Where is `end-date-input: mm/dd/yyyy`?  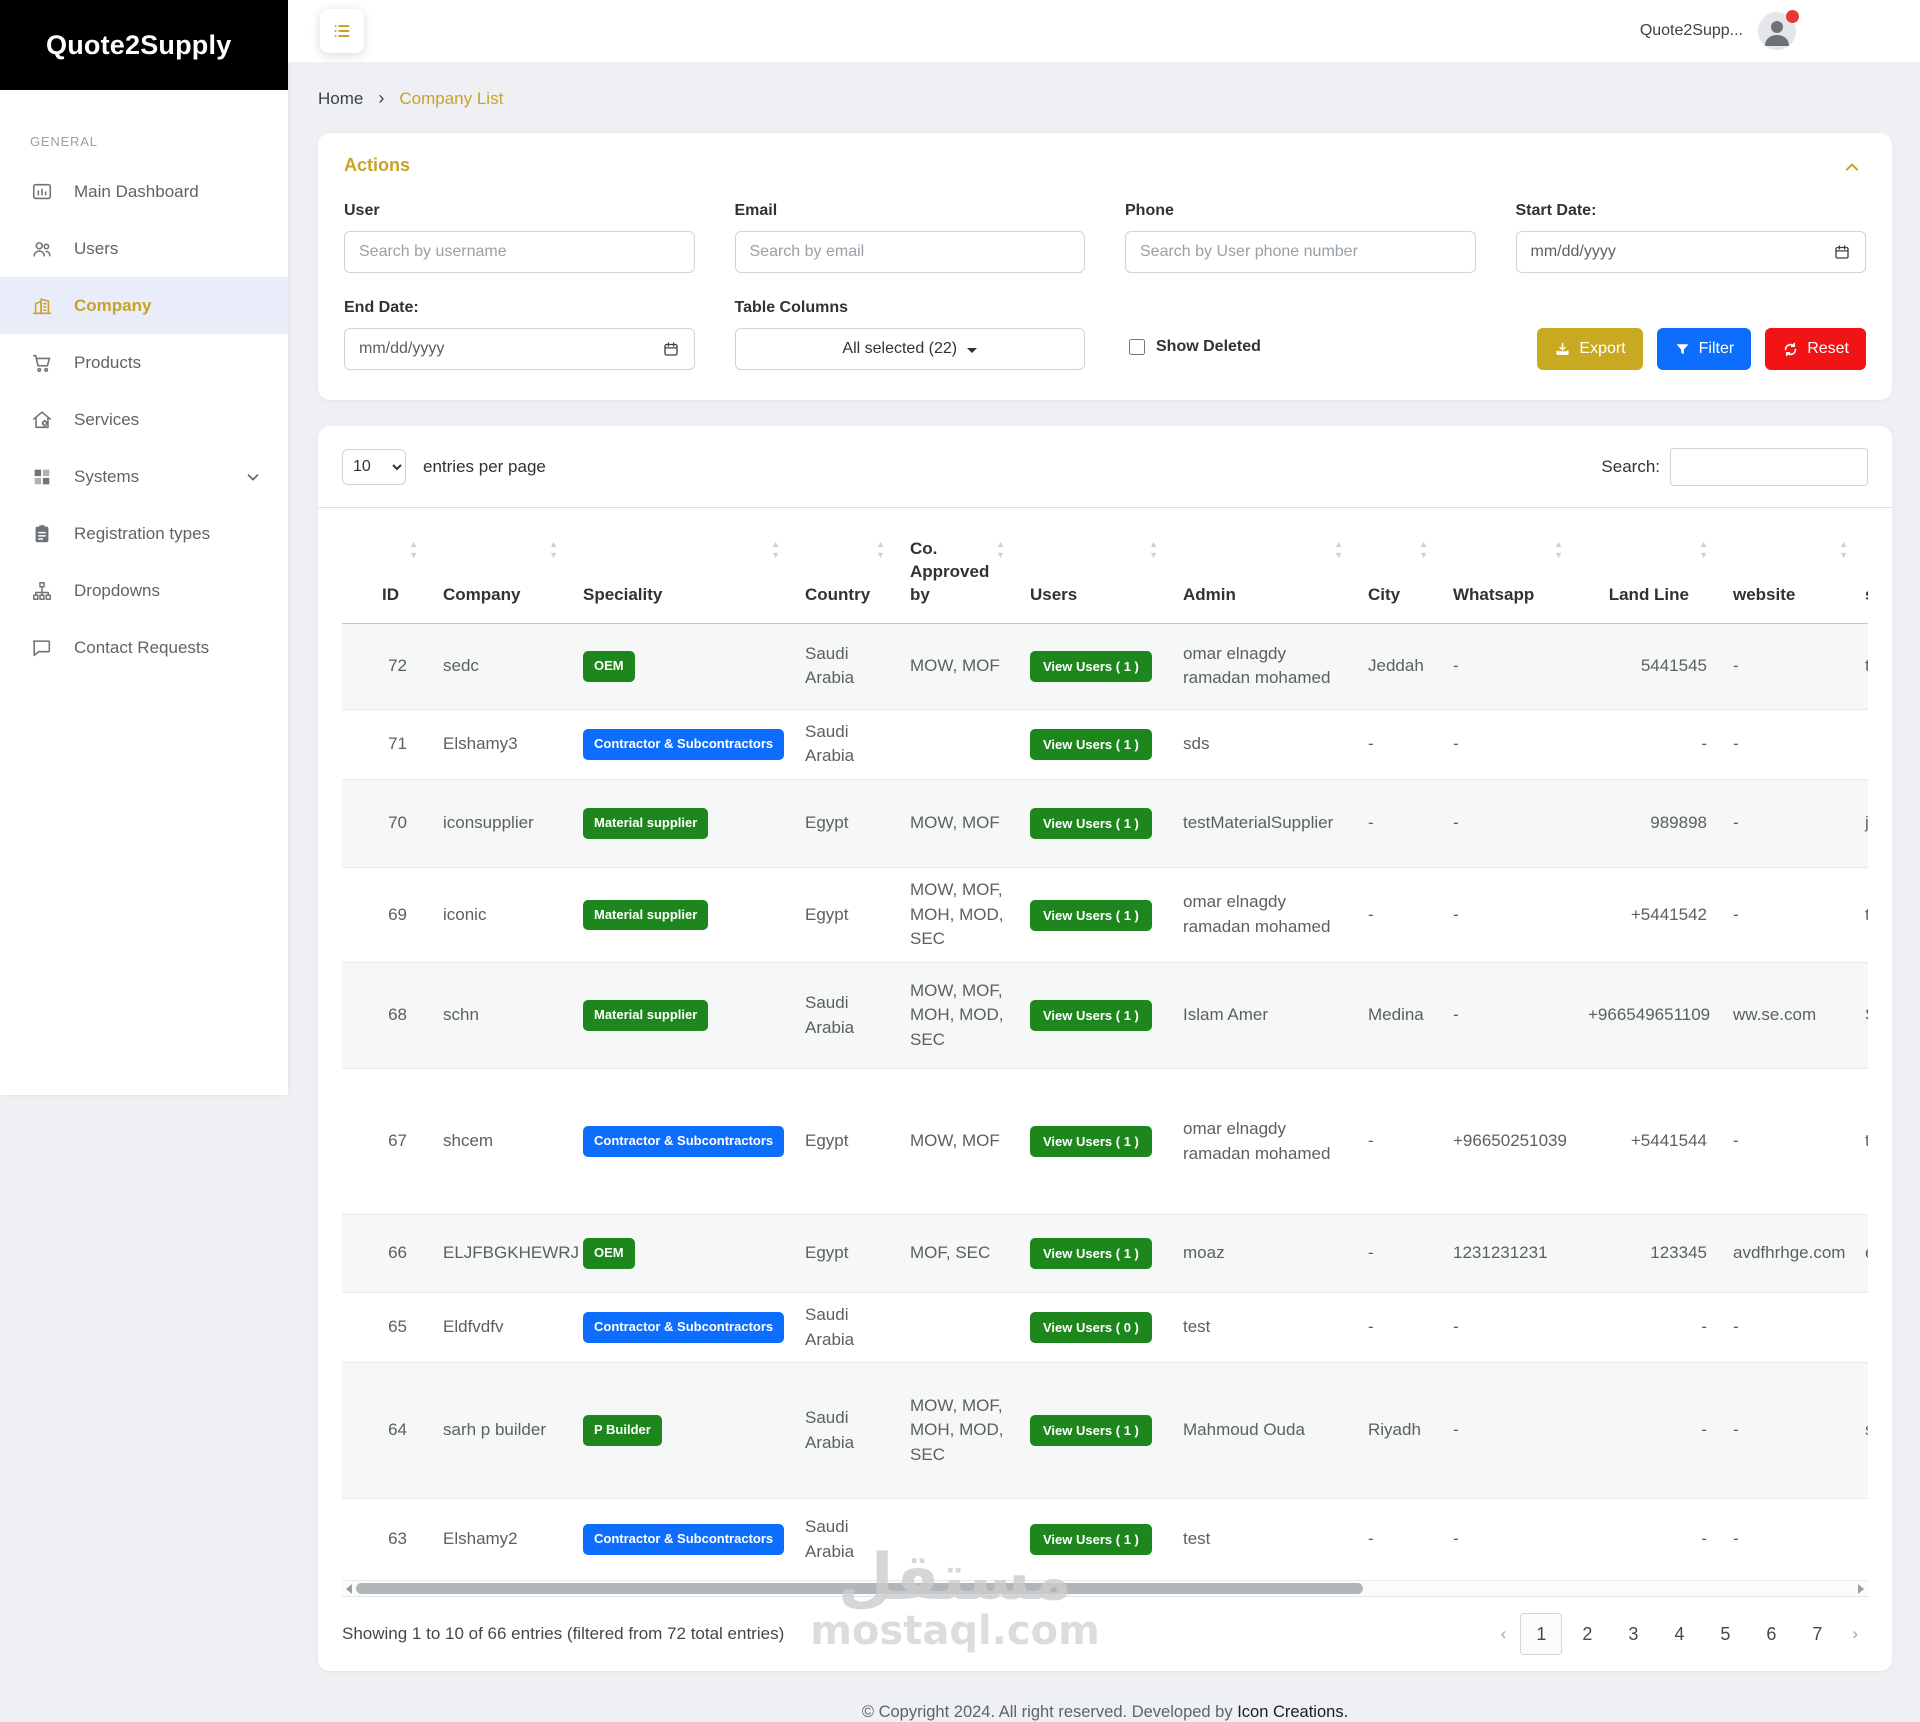 end-date-input: mm/dd/yyyy is located at coordinates (519, 349).